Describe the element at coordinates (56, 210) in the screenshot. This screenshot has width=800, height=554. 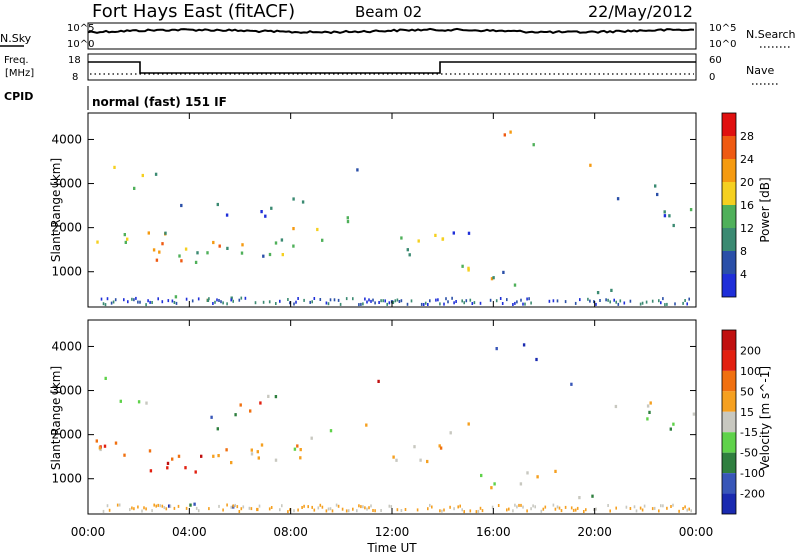
I see `power-y-axis-title: Slant Range [km]` at that location.